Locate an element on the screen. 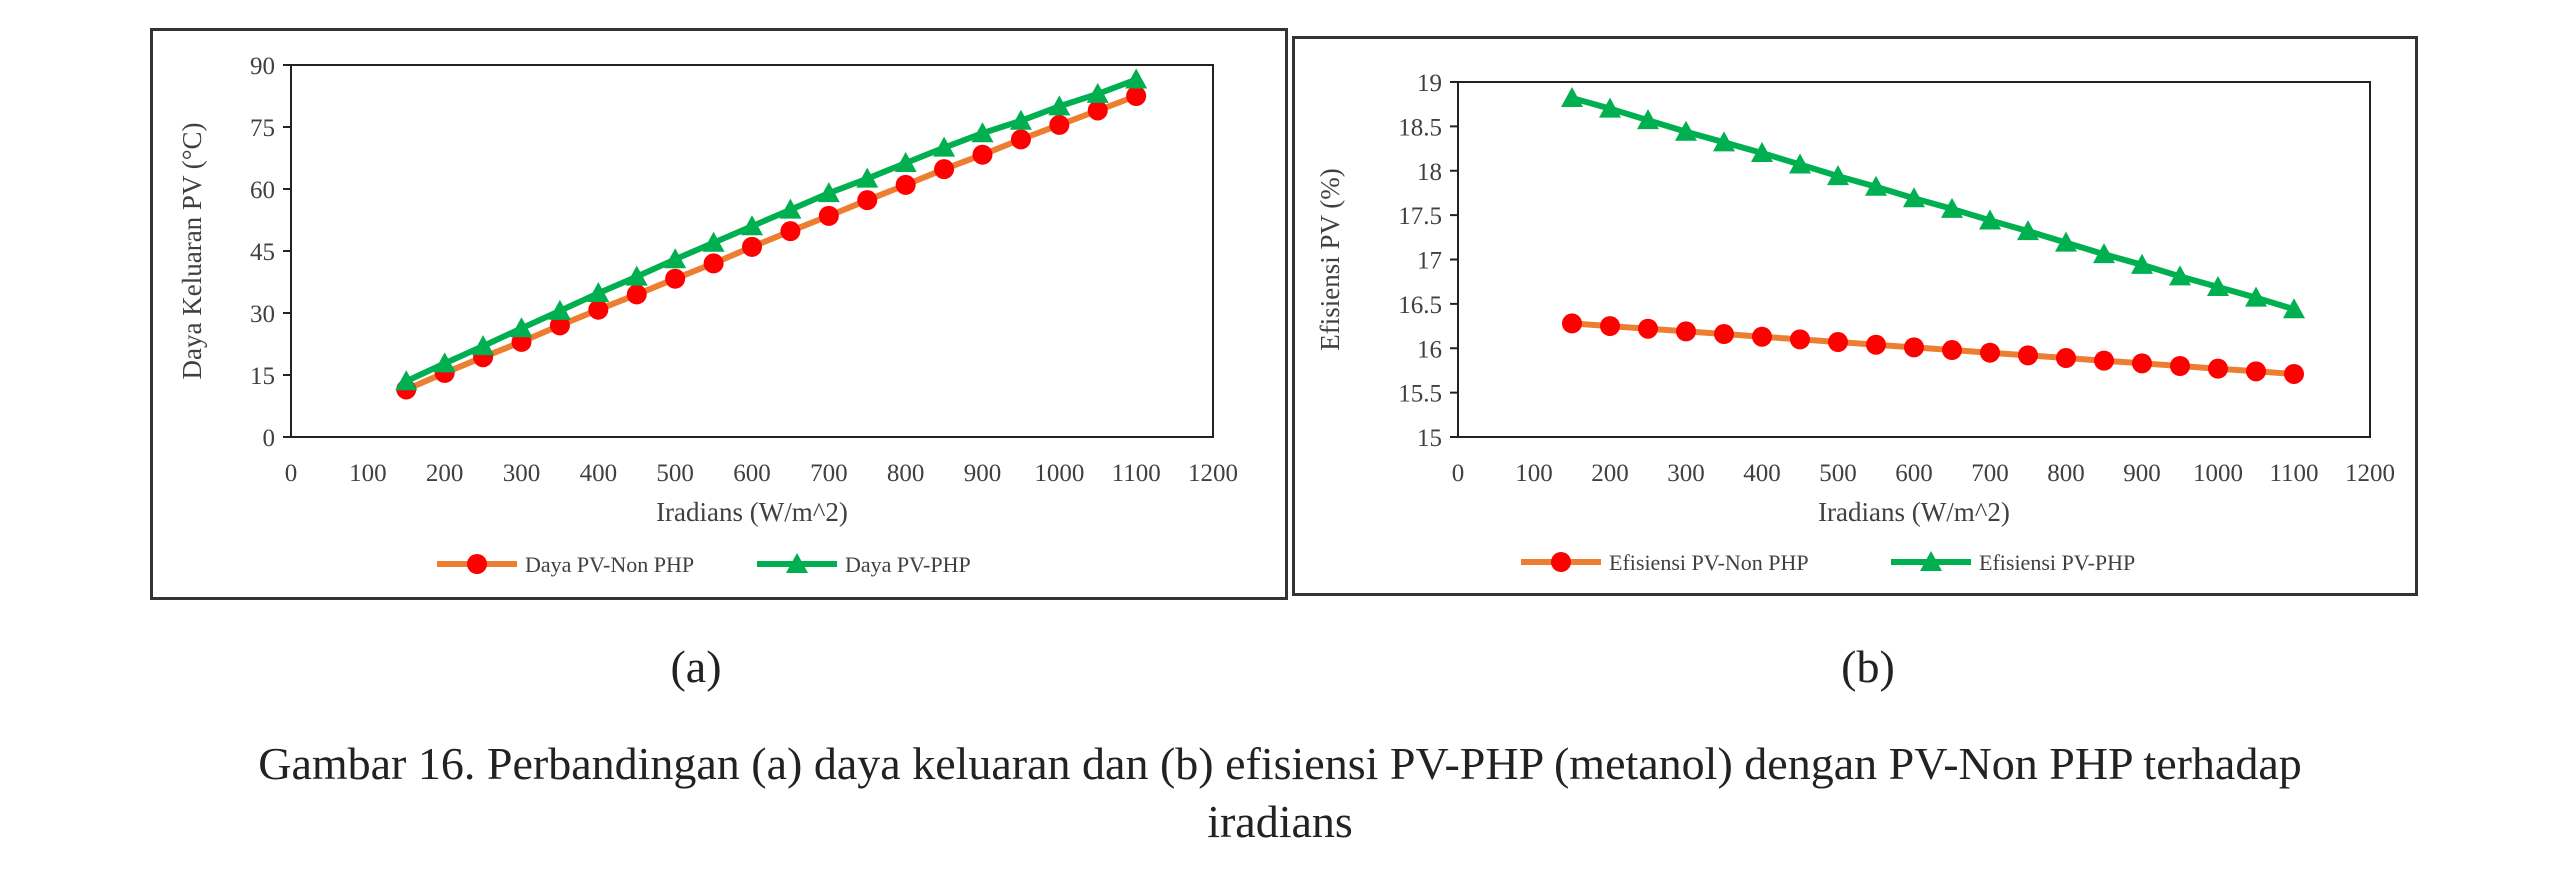 This screenshot has width=2560, height=871. chart-a-legend-label-2: Daya PV-PHP is located at coordinates (908, 564).